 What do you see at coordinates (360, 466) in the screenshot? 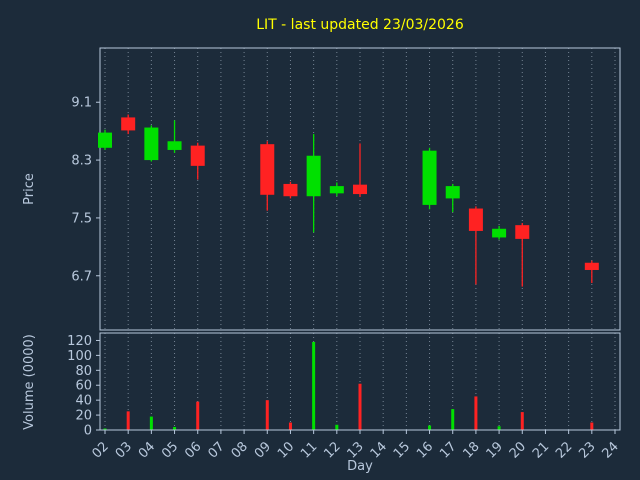
I see `x-axis-label: Day` at bounding box center [360, 466].